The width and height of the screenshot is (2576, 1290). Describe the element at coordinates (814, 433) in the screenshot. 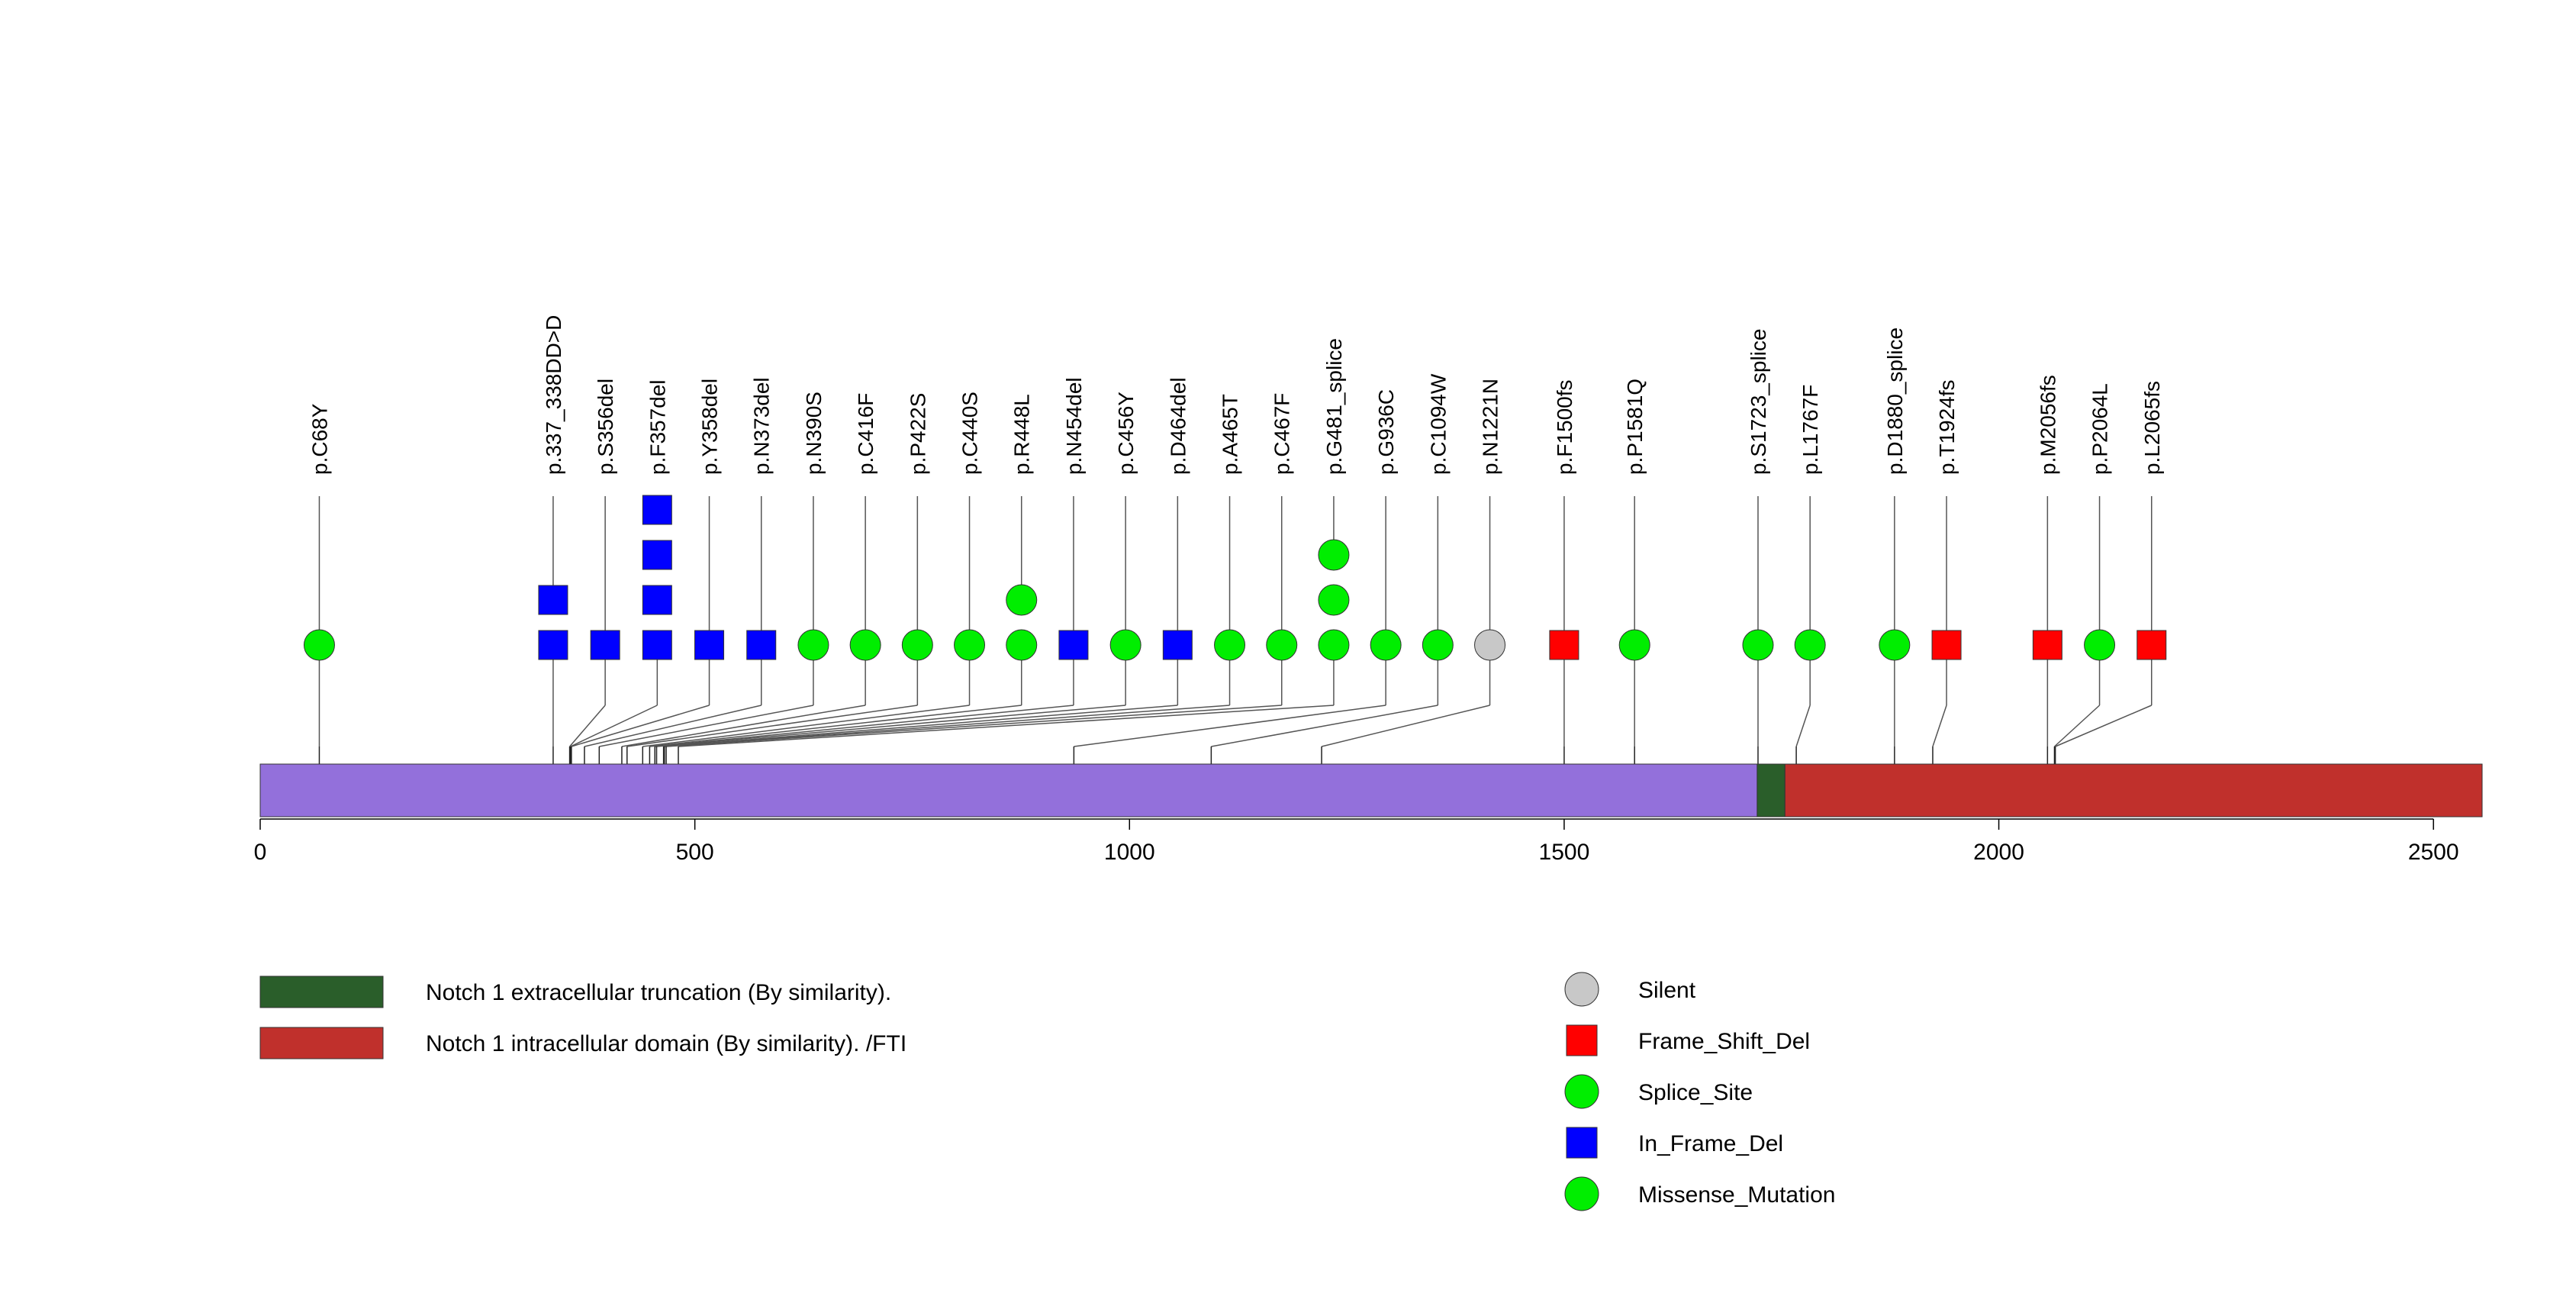

I see `mutation-label: p.N390S` at that location.